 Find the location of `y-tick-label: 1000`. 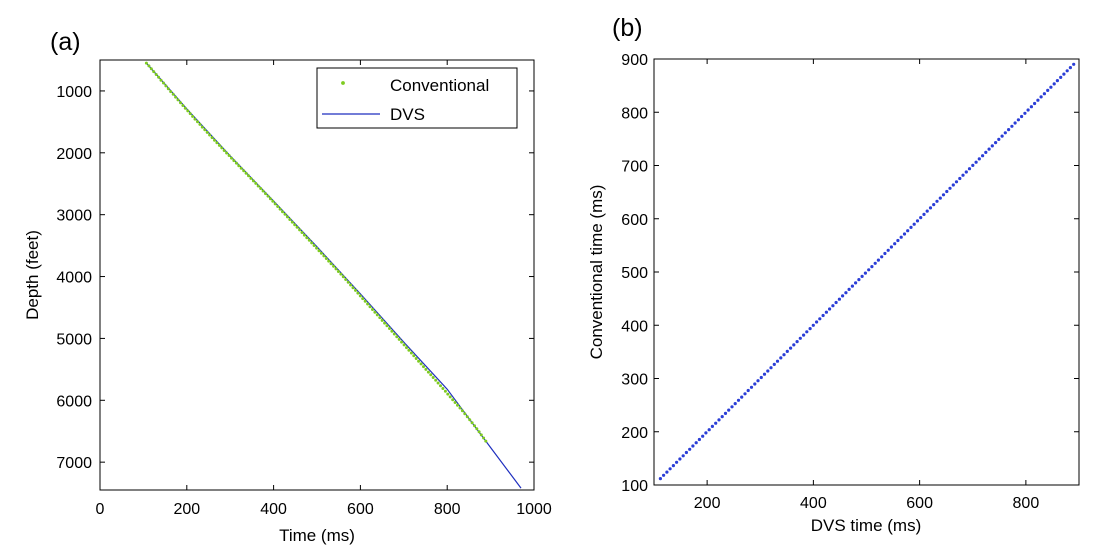

y-tick-label: 1000 is located at coordinates (74, 92).